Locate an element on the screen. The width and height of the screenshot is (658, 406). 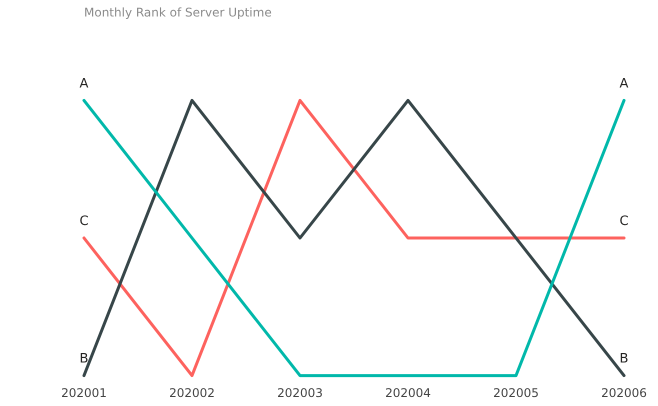
x-tick-label: 202006 is located at coordinates (624, 393).